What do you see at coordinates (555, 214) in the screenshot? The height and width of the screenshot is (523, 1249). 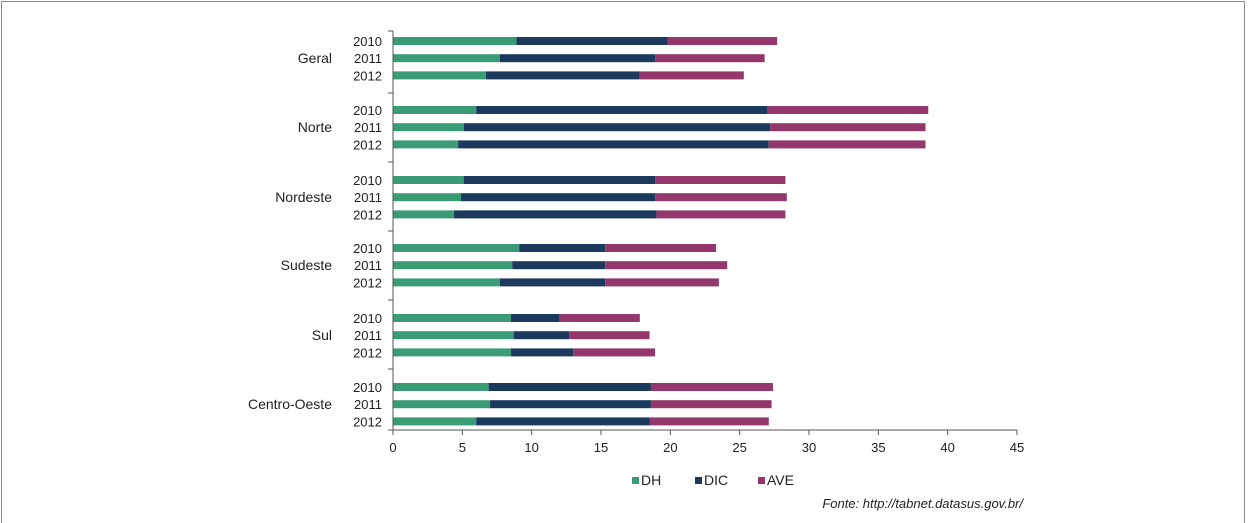 I see `bar-dic-2-2012` at bounding box center [555, 214].